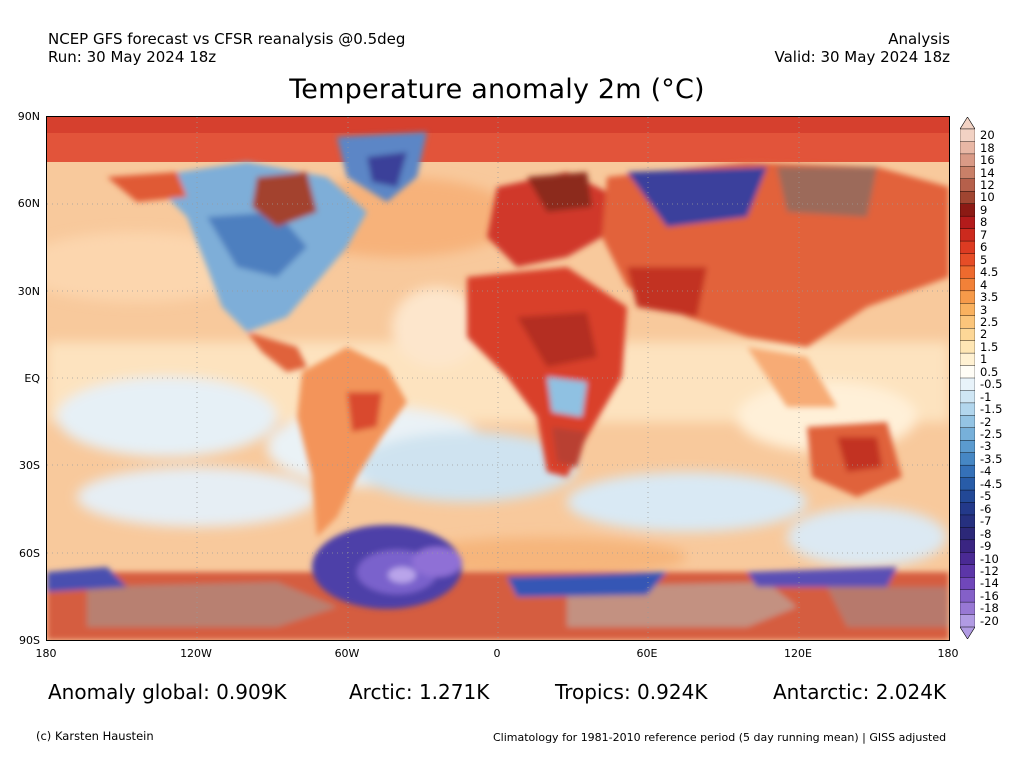 The height and width of the screenshot is (768, 1024). Describe the element at coordinates (986, 446) in the screenshot. I see `colorbar-label: -3` at that location.